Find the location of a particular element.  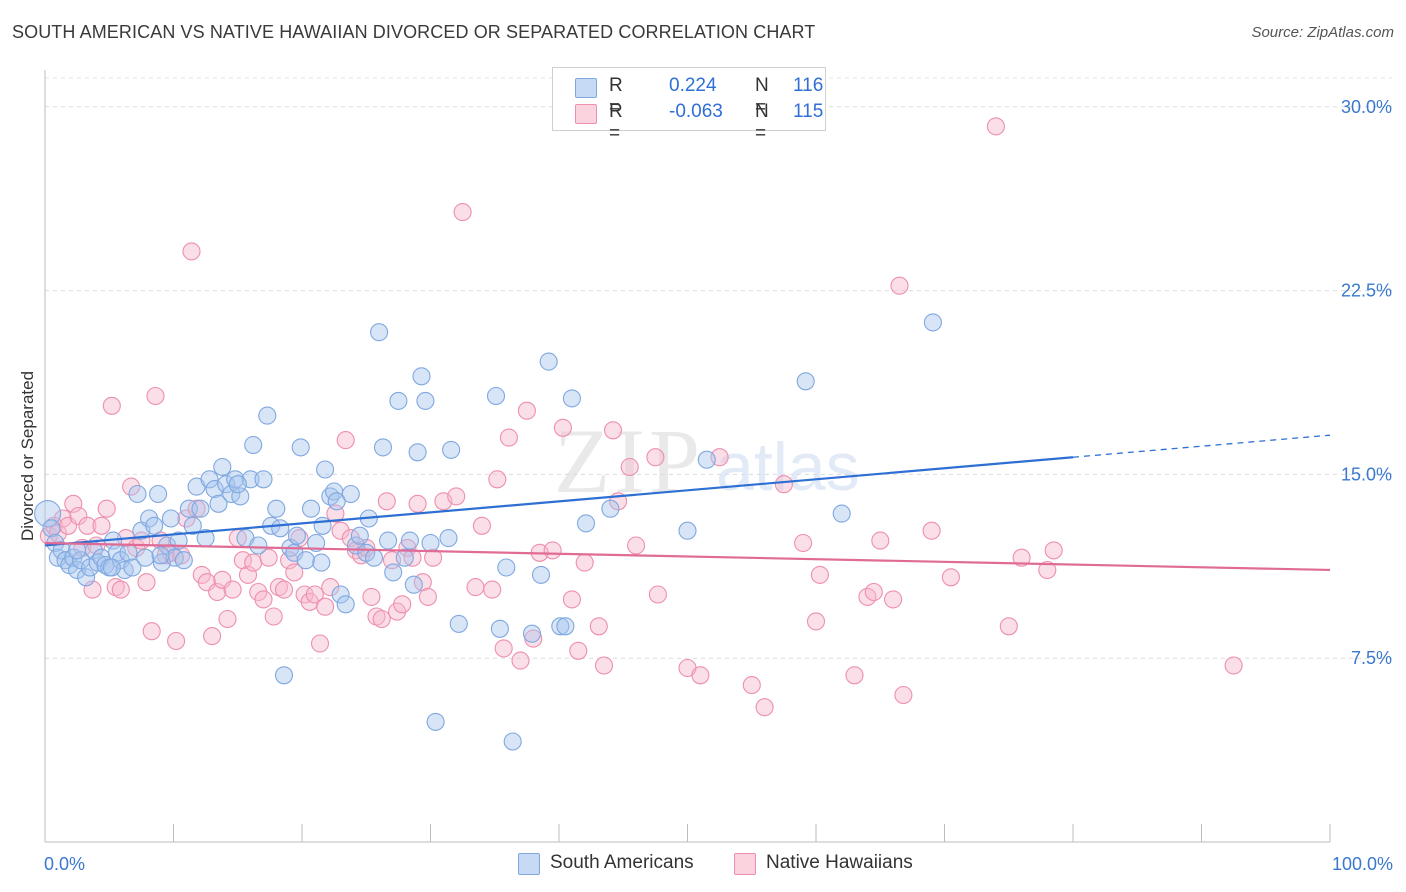

y-tick-label: 30.0% is located at coordinates (1366, 107).